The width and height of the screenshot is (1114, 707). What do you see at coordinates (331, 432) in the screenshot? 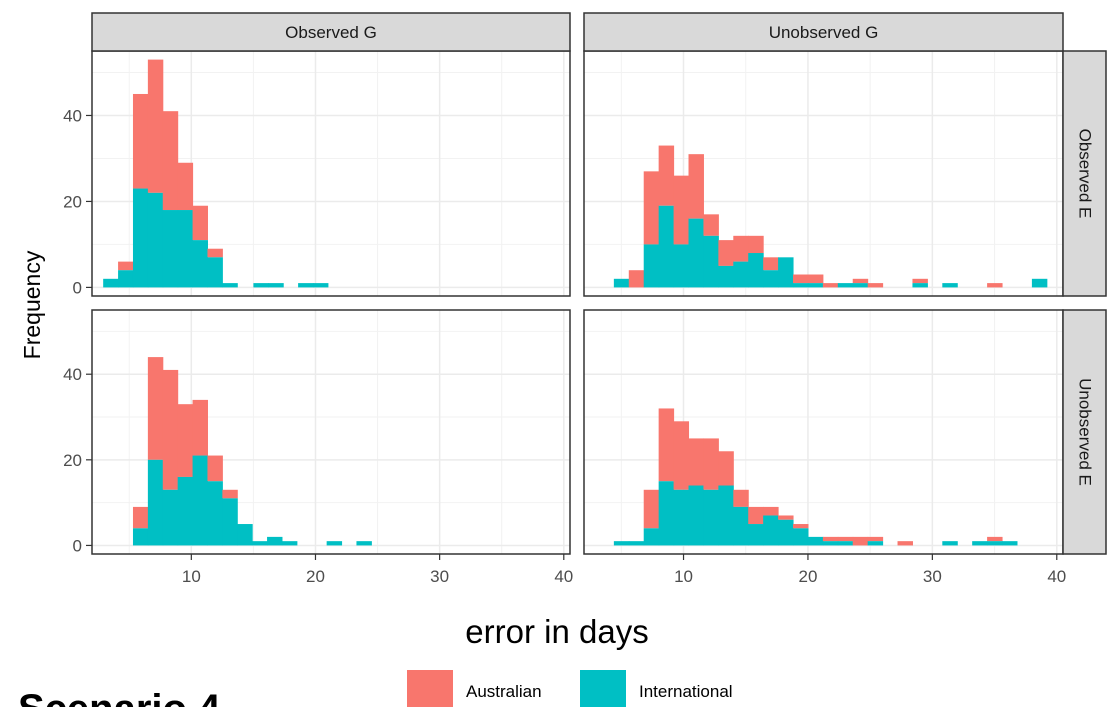
I see `panel-border-observed-g-unobserved-e` at bounding box center [331, 432].